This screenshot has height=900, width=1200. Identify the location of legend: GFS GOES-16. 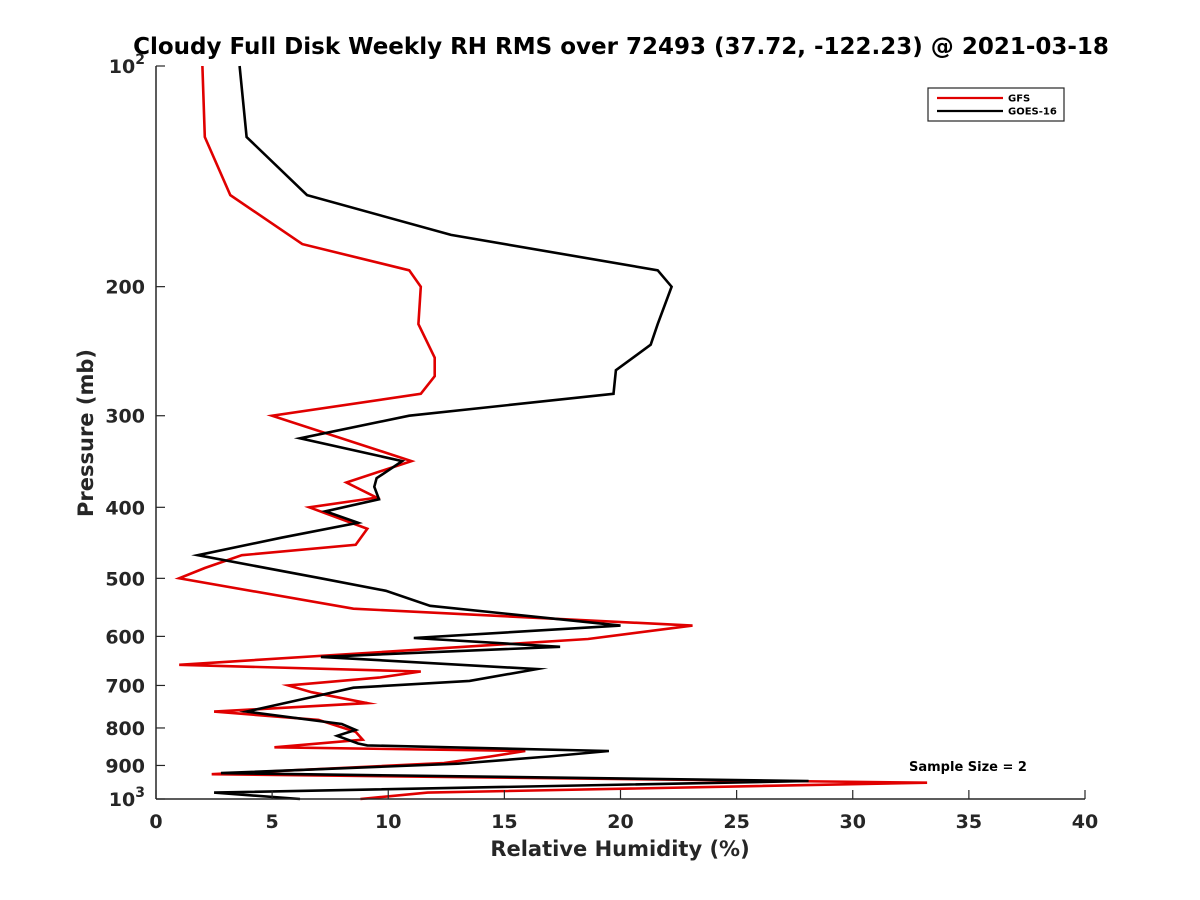
(996, 104).